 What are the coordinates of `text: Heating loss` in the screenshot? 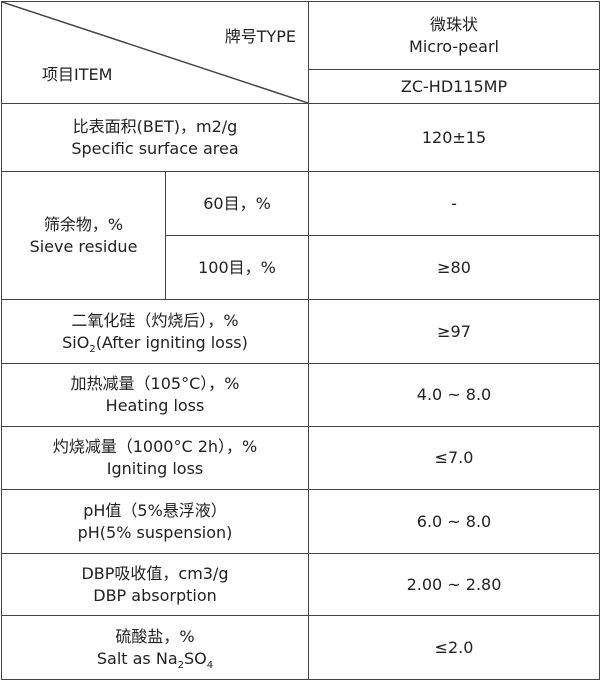 It's located at (155, 405).